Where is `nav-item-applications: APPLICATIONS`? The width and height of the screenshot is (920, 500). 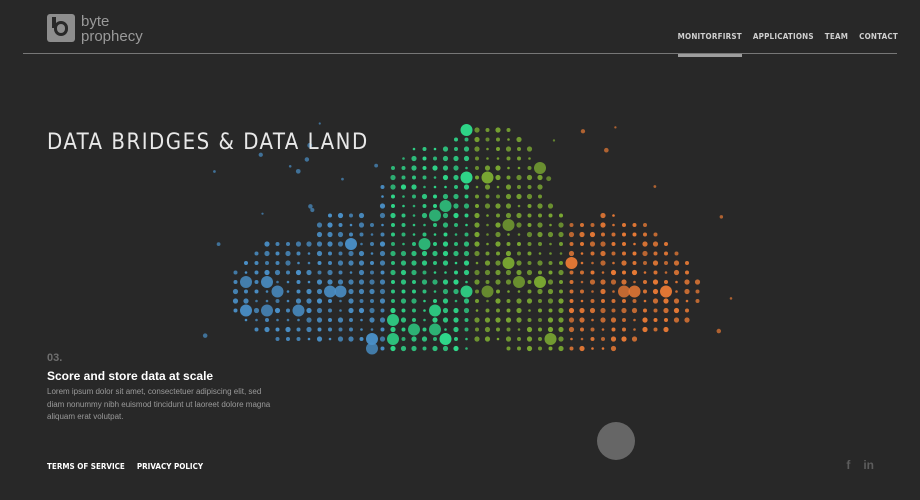 nav-item-applications: APPLICATIONS is located at coordinates (783, 36).